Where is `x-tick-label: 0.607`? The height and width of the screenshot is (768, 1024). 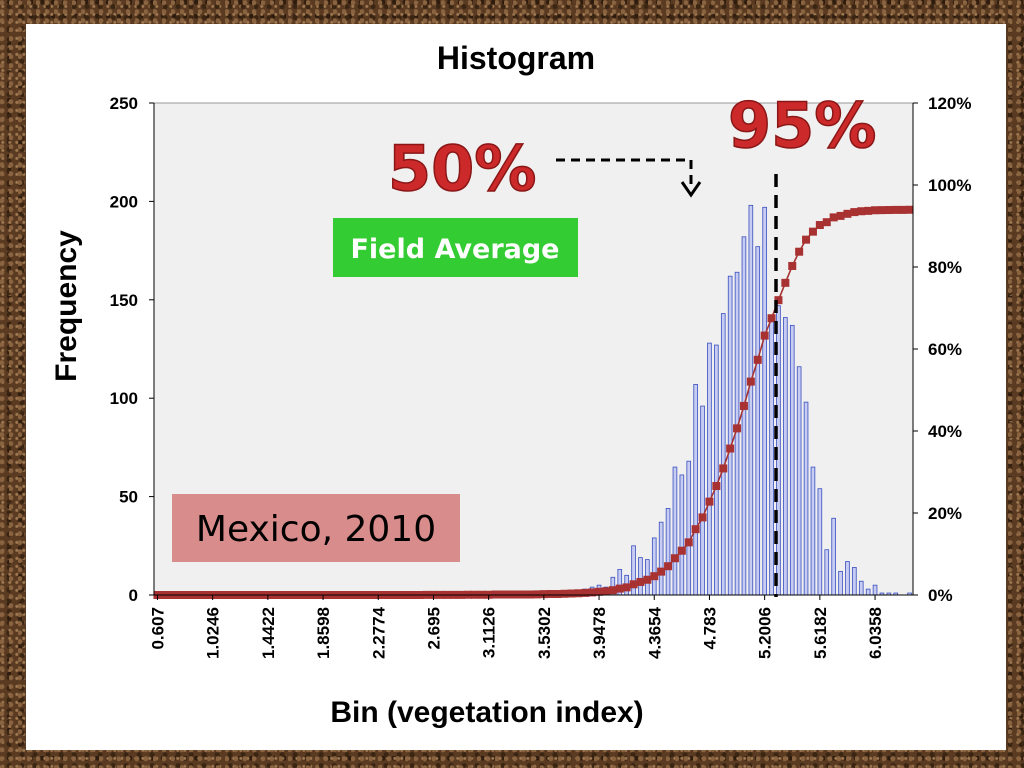 x-tick-label: 0.607 is located at coordinates (157, 628).